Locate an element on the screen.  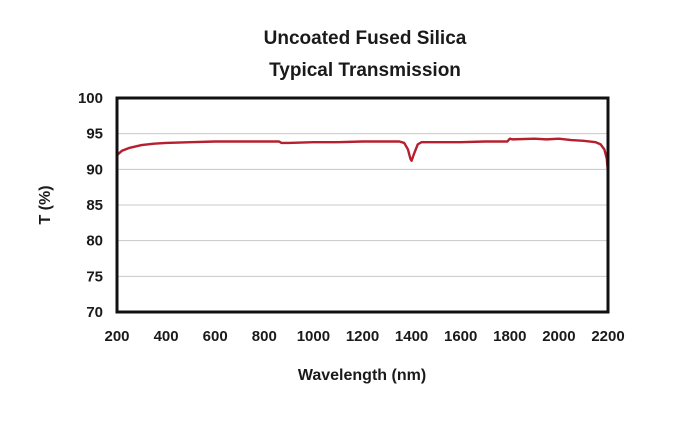
y-tick-label: 80 is located at coordinates (94, 241).